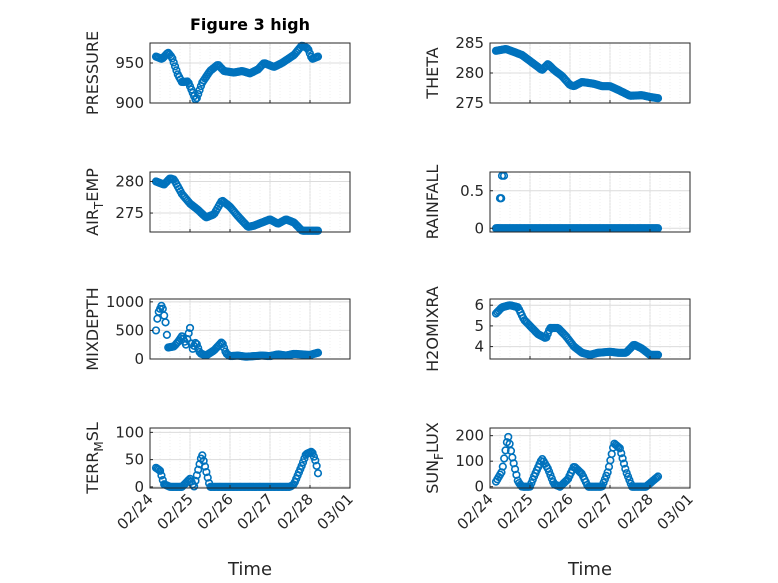  I want to click on y-tick-label: 5, so click(479, 326).